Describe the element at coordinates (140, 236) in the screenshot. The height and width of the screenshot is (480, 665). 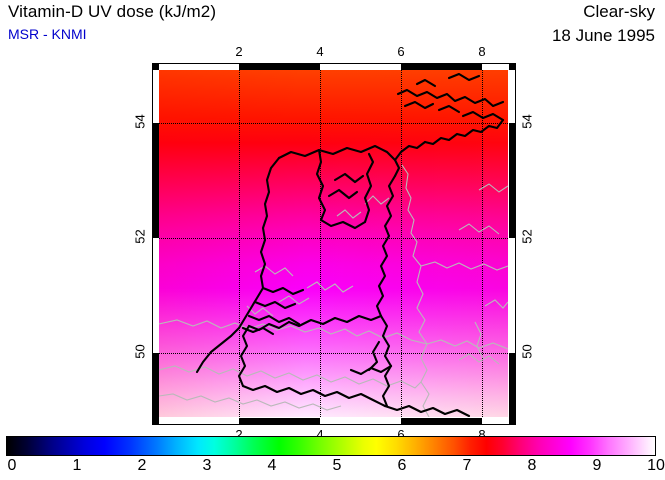
I see `y-tick-left-52: 52` at that location.